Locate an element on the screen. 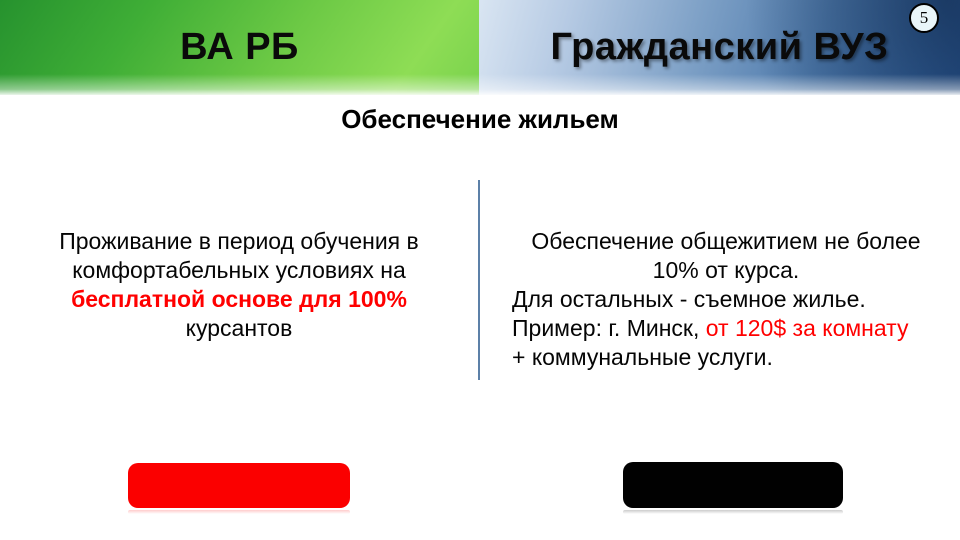 This screenshot has width=960, height=540. right-column-line-1: Обеспечение общежитием не более is located at coordinates (726, 241).